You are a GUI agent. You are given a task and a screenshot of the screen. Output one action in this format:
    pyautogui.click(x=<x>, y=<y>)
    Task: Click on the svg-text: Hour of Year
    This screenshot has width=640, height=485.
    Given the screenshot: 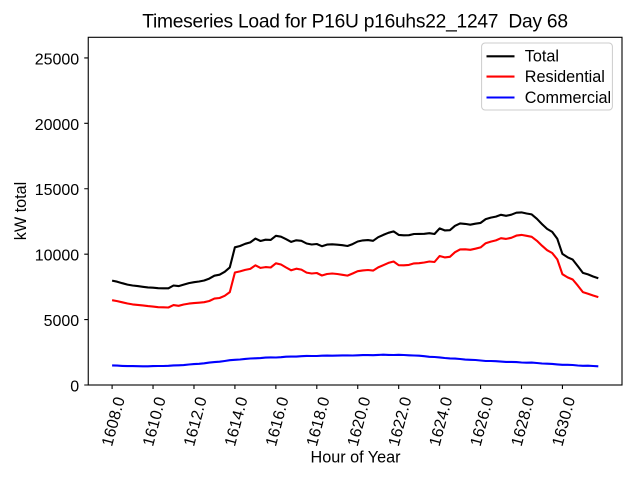 What is the action you would take?
    pyautogui.click(x=356, y=458)
    